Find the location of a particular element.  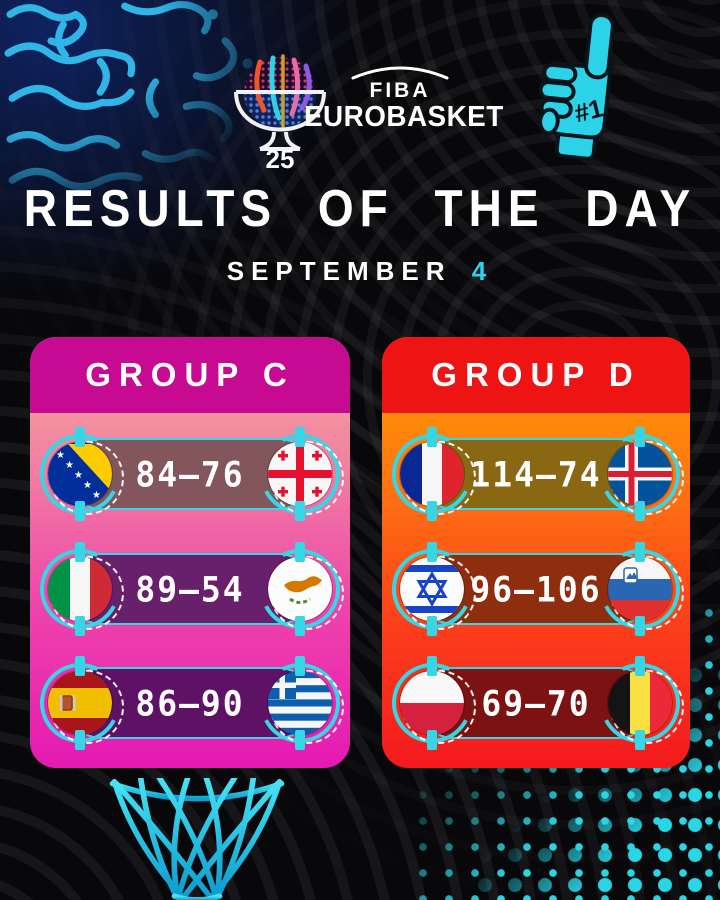

score-text: 84–76 is located at coordinates (190, 474).